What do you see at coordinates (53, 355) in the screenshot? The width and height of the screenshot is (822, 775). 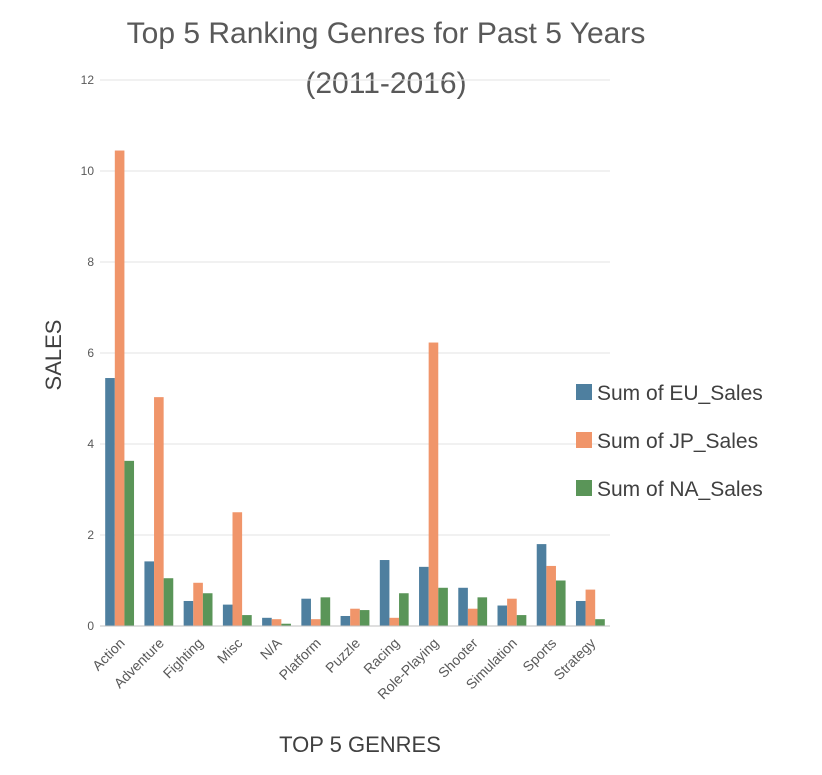 I see `y-axis-title: SALES` at bounding box center [53, 355].